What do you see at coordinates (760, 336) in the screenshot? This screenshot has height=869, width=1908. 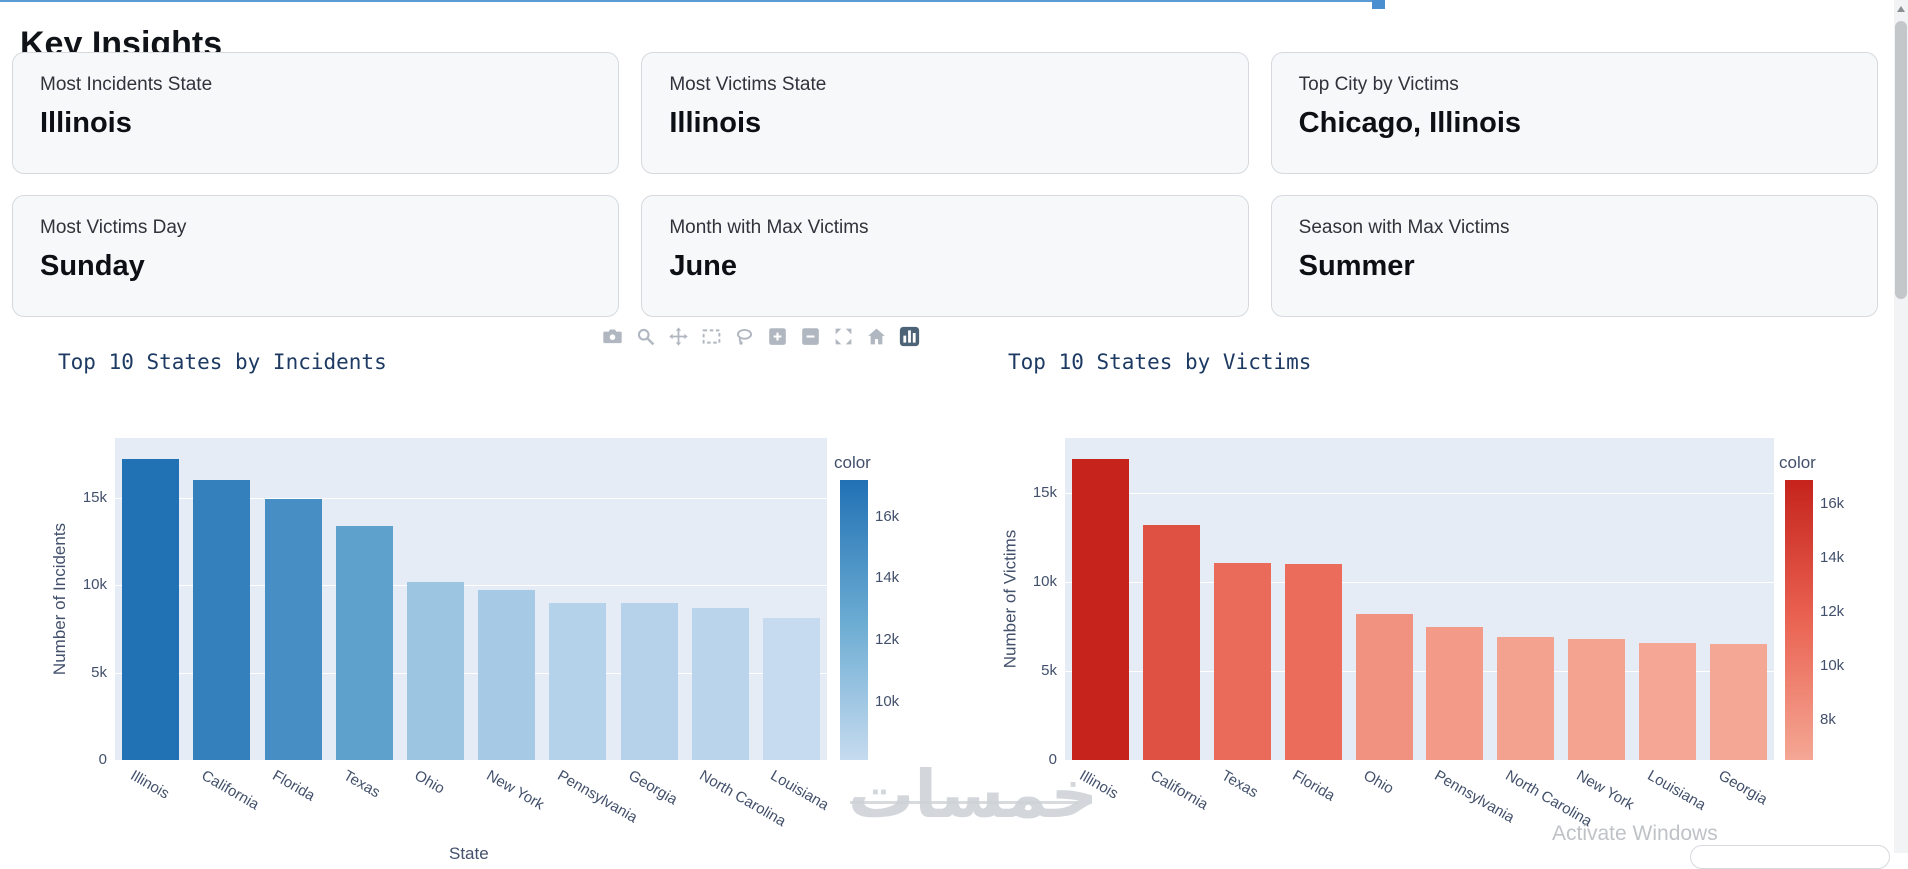 I see `plotly-modebar` at bounding box center [760, 336].